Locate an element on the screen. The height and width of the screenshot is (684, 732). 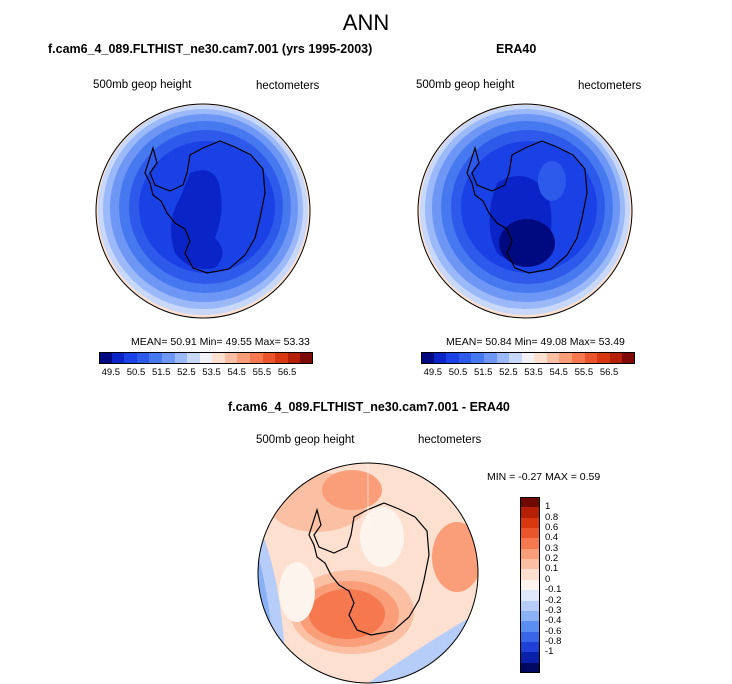
panel2-colorbar-tick-label: 51.5 is located at coordinates (483, 372).